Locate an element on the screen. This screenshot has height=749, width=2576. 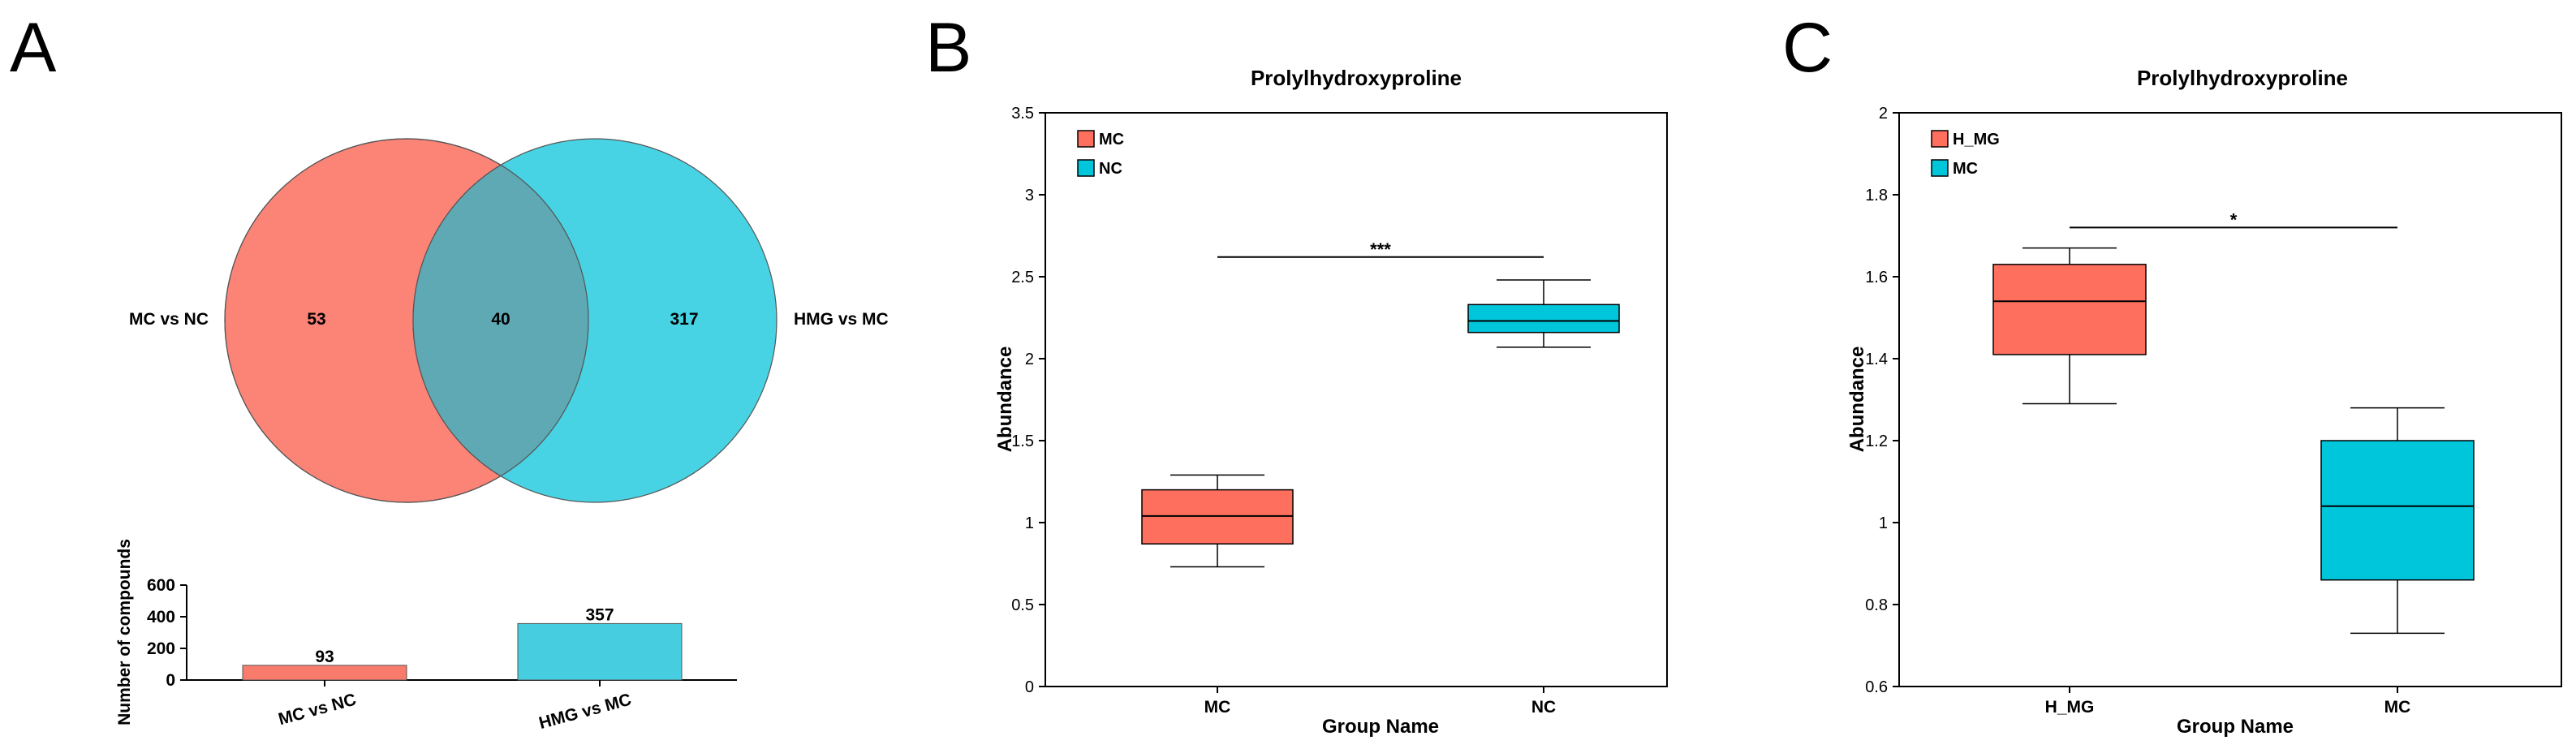
y-tick-label: 0.6 is located at coordinates (1877, 687).